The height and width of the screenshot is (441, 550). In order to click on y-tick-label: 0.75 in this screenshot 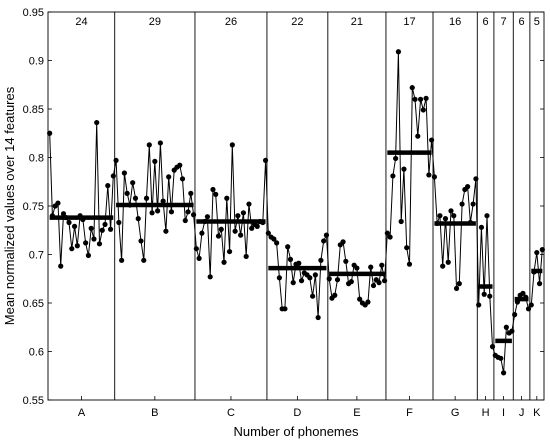, I will do `click(33, 207)`.